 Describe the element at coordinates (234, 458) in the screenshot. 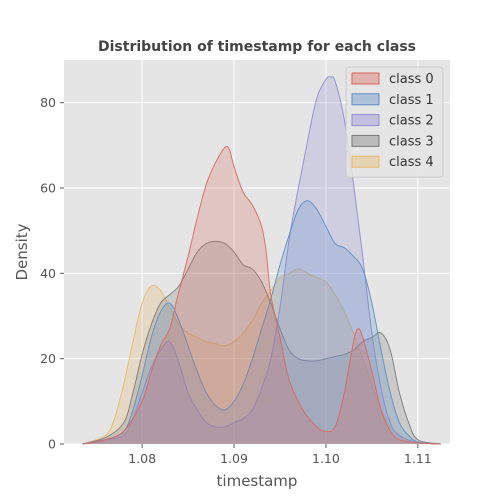

I see `x-tick-label: 1.09` at that location.